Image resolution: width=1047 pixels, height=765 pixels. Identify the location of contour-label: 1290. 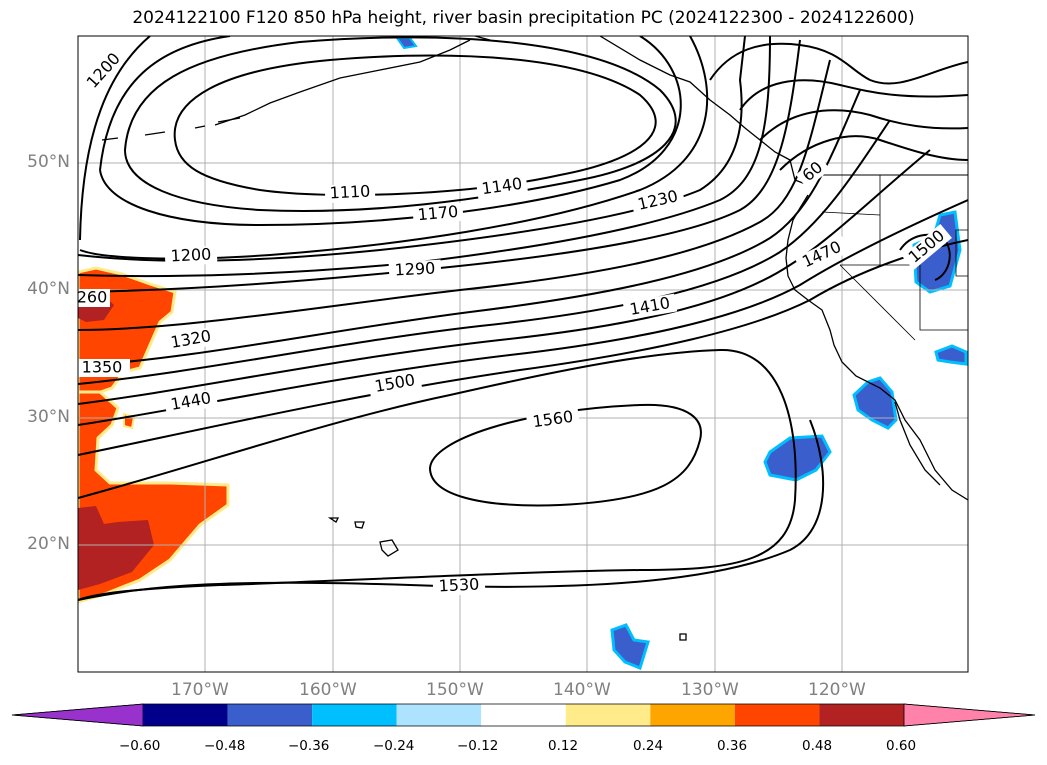
(415, 268).